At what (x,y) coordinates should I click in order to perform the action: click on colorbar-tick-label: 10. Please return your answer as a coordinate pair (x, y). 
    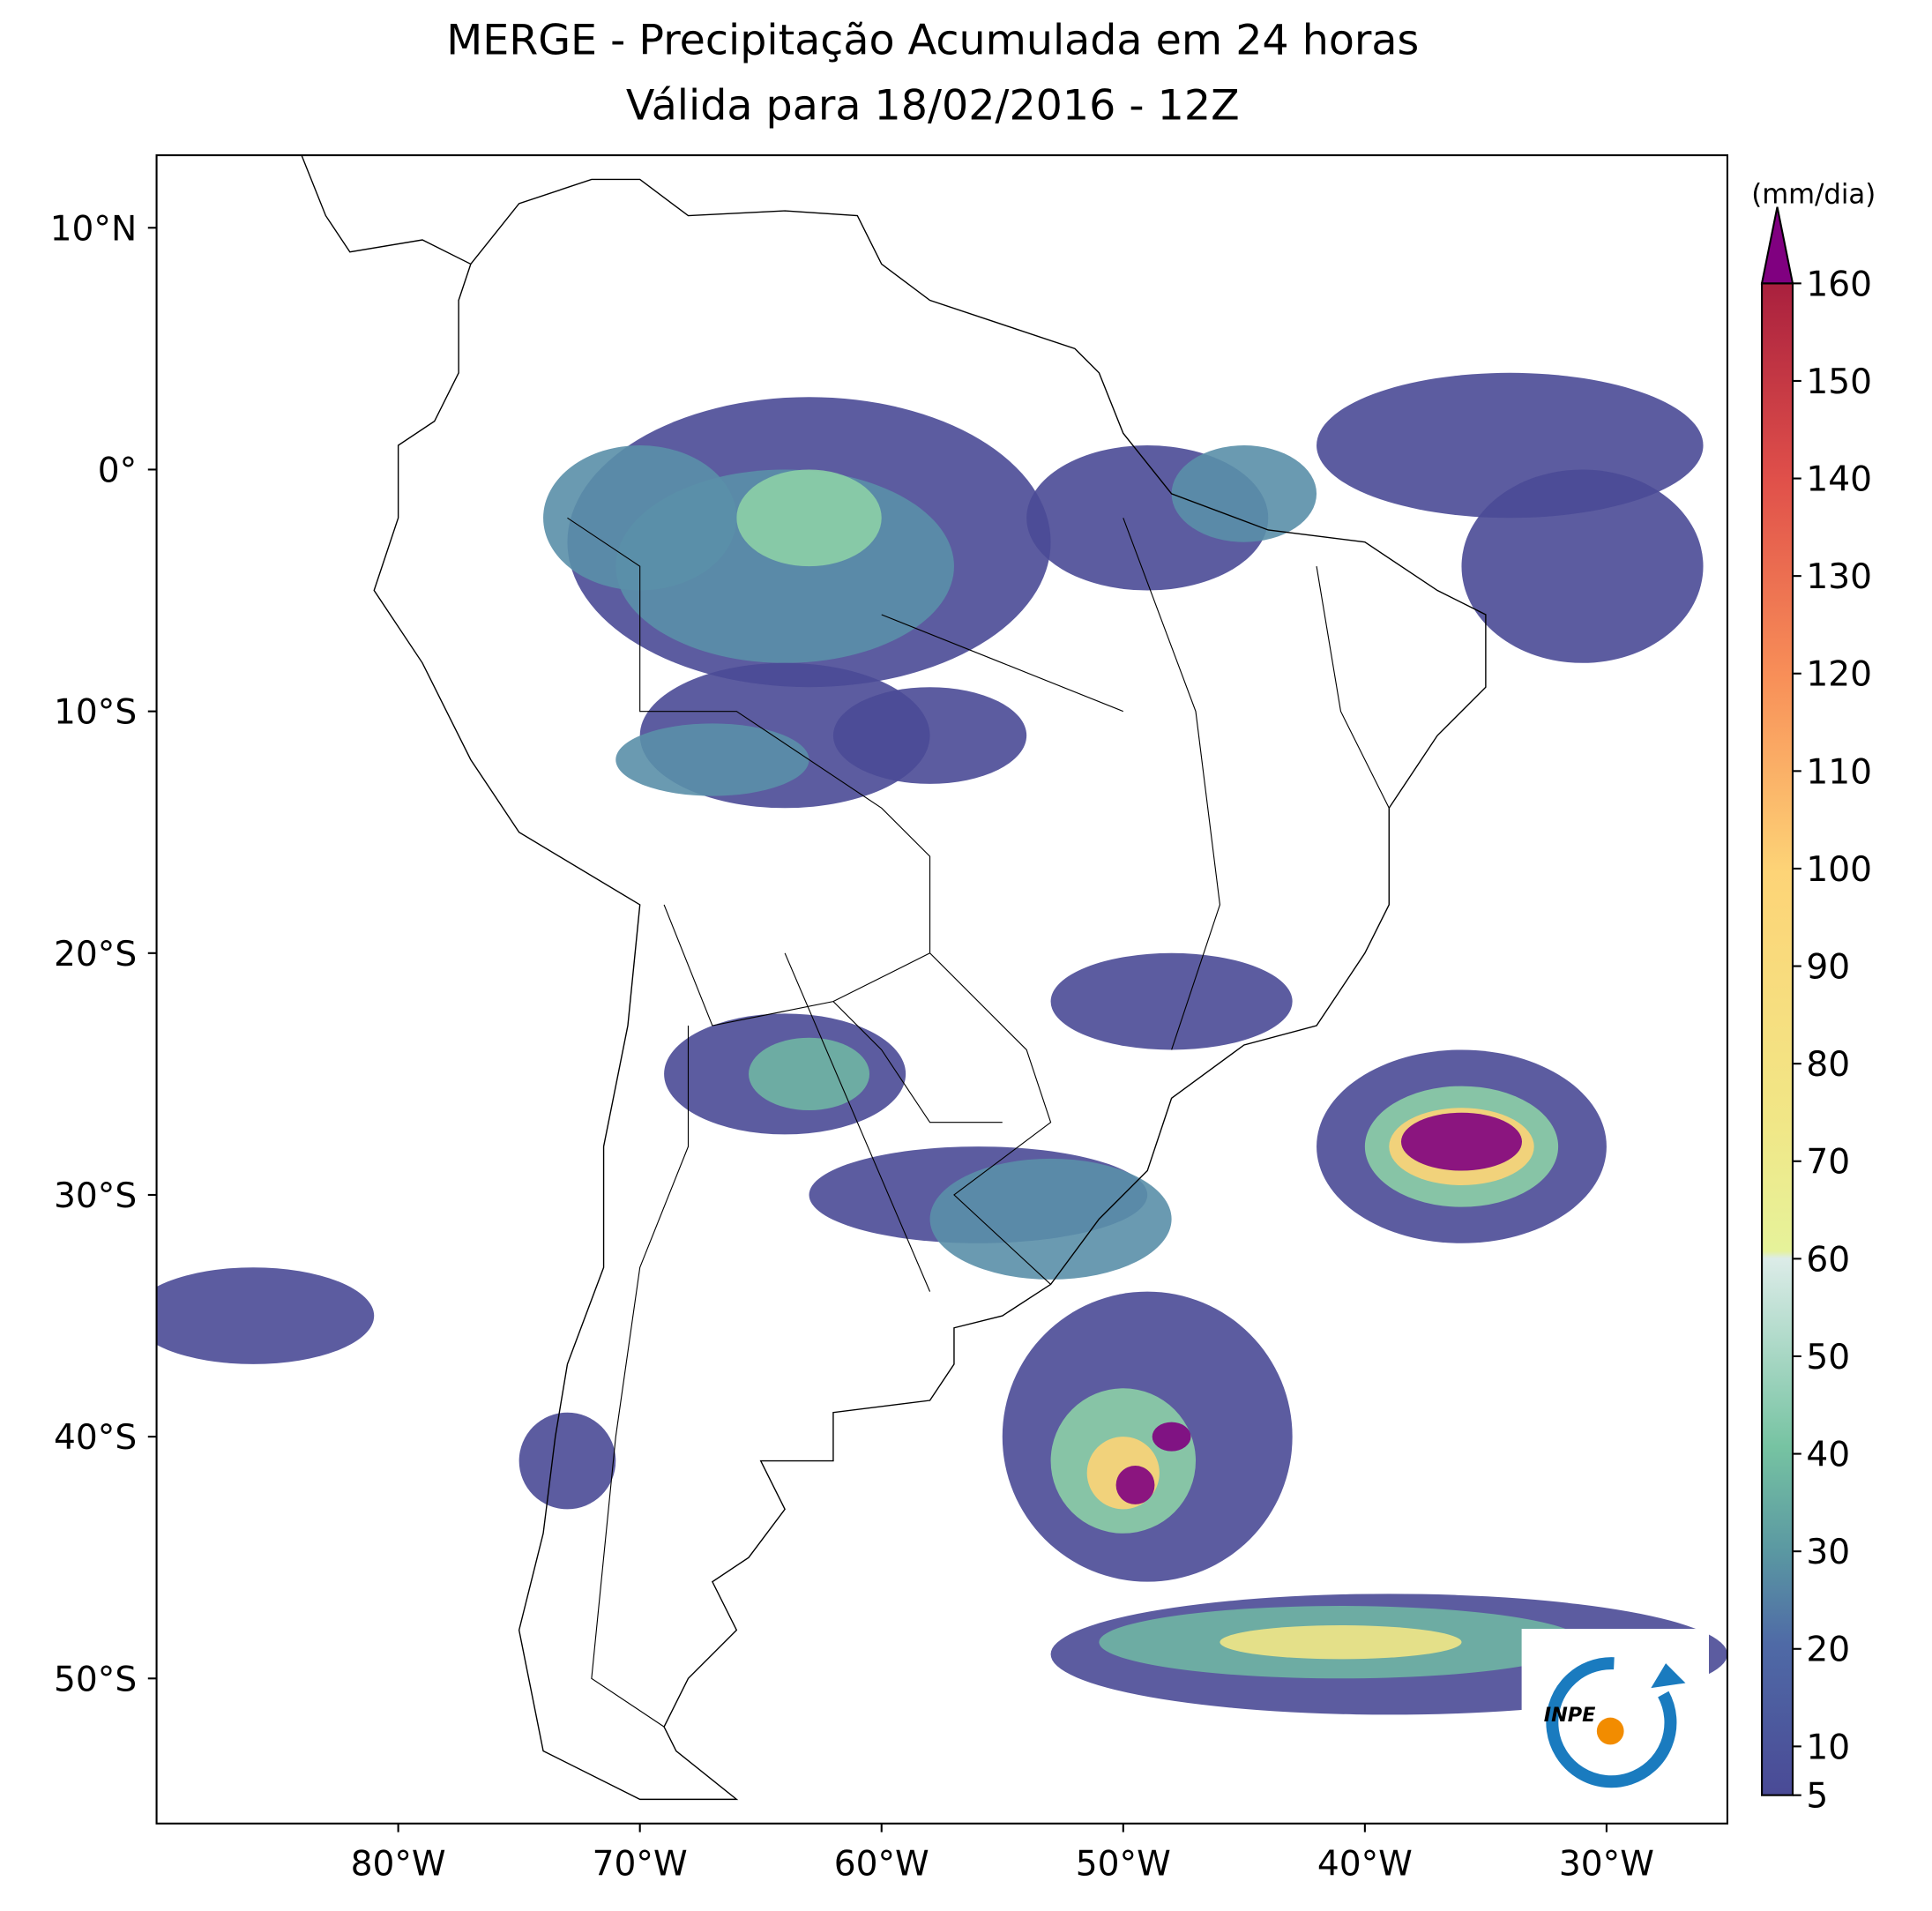
    Looking at the image, I should click on (1828, 1747).